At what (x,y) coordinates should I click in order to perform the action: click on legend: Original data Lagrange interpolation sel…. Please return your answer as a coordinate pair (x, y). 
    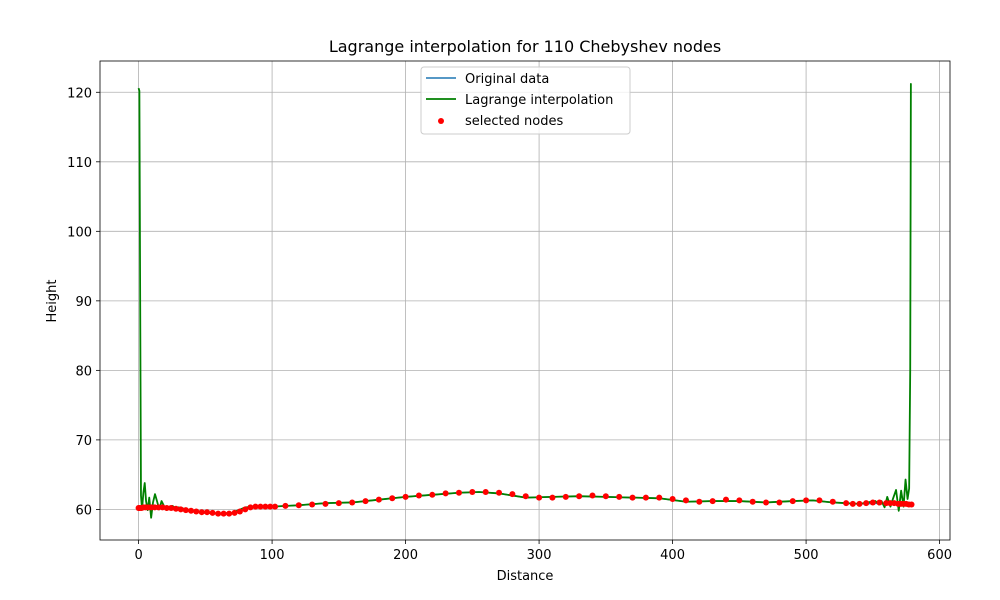
    Looking at the image, I should click on (525, 100).